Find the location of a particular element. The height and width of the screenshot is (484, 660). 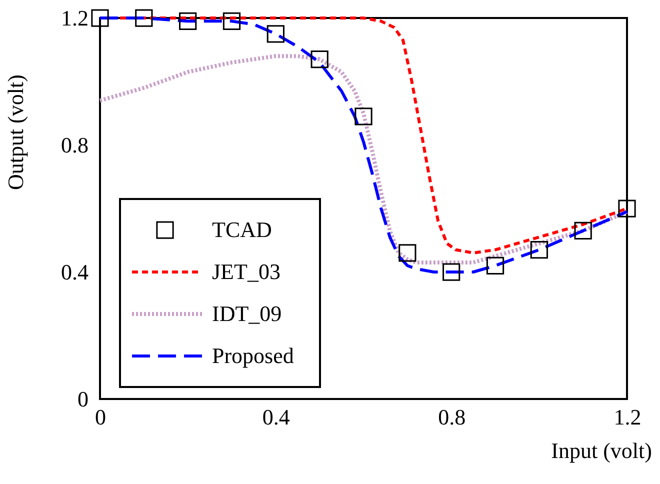

y-axis-title: Output (volt) is located at coordinates (15, 132).